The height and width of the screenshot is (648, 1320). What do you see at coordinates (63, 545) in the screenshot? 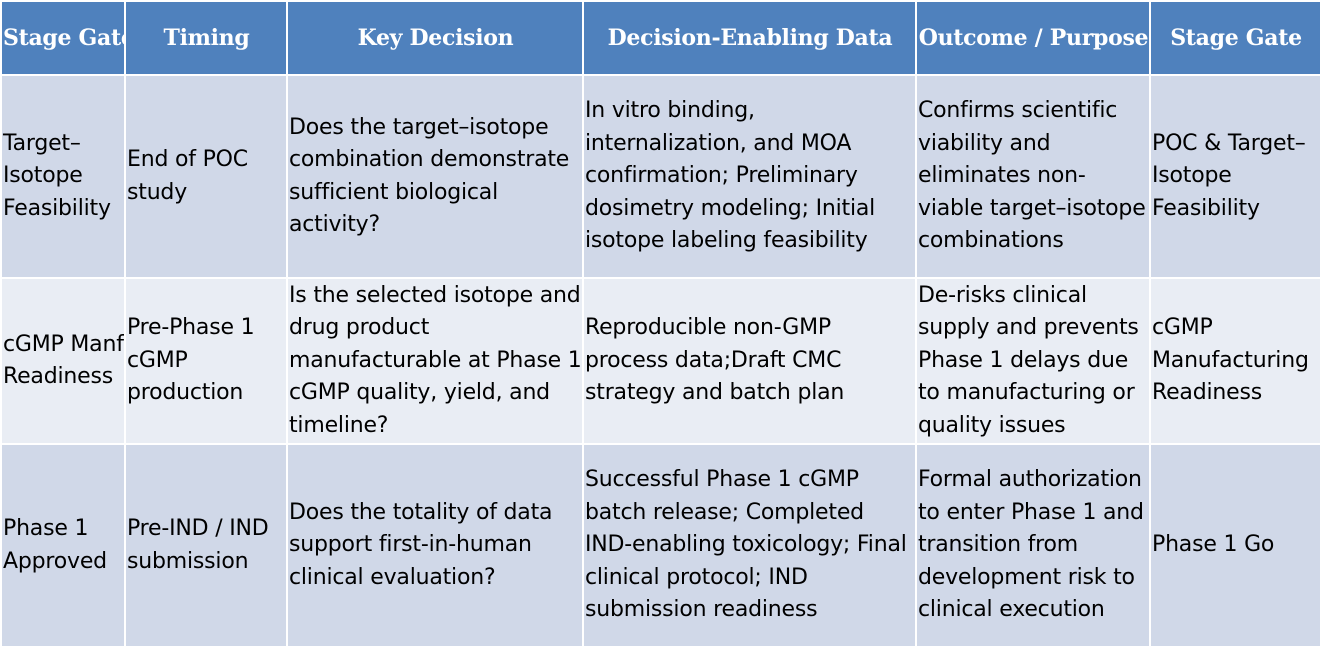
I see `cell-stage-gate: Phase 1 Approved` at bounding box center [63, 545].